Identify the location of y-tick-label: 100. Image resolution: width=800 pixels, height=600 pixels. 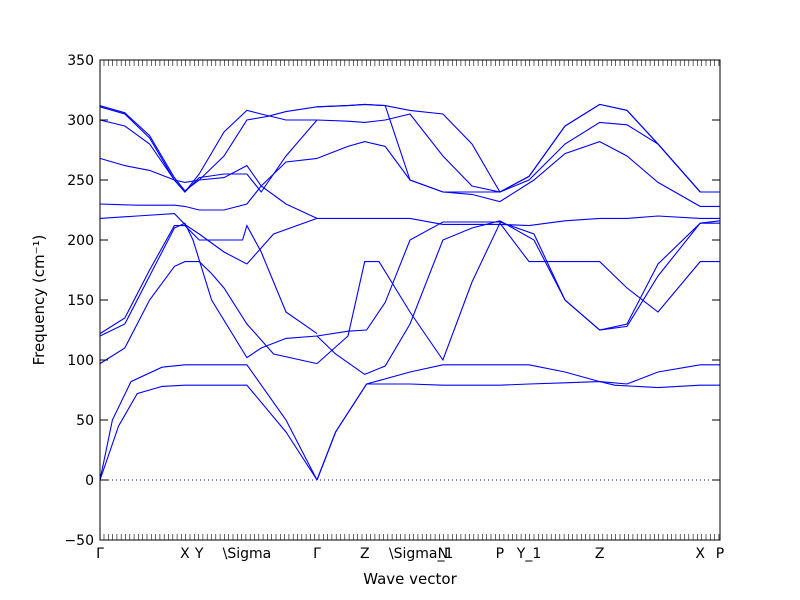
(80, 361).